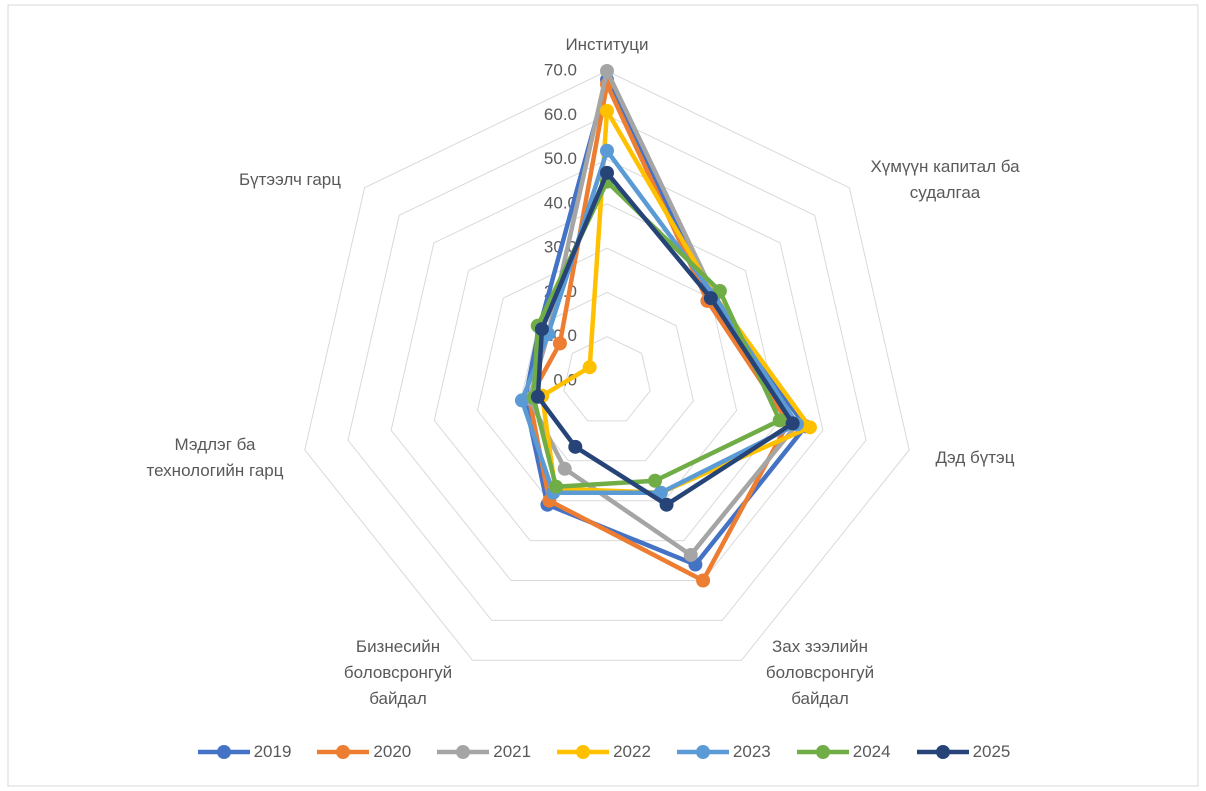 The height and width of the screenshot is (791, 1206). I want to click on category-label: Институци, so click(607, 44).